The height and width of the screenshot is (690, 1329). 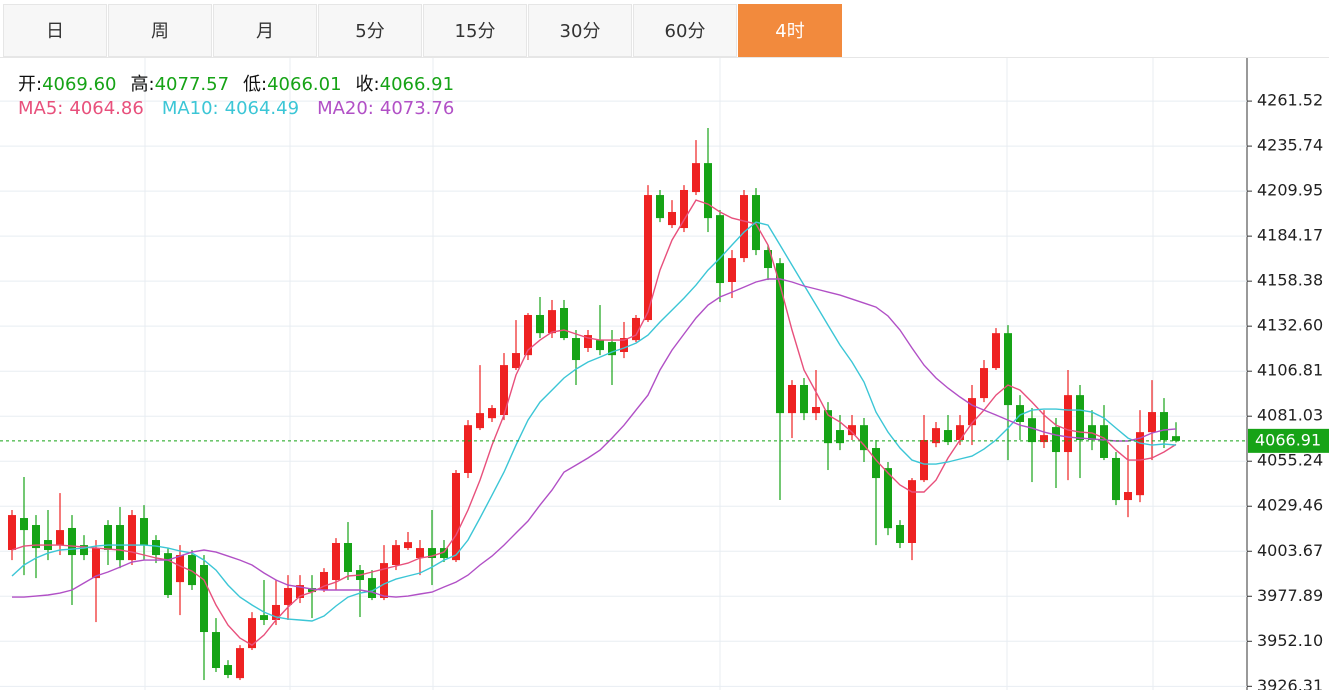 What do you see at coordinates (1290, 370) in the screenshot?
I see `y-tick-label: 4106.81` at bounding box center [1290, 370].